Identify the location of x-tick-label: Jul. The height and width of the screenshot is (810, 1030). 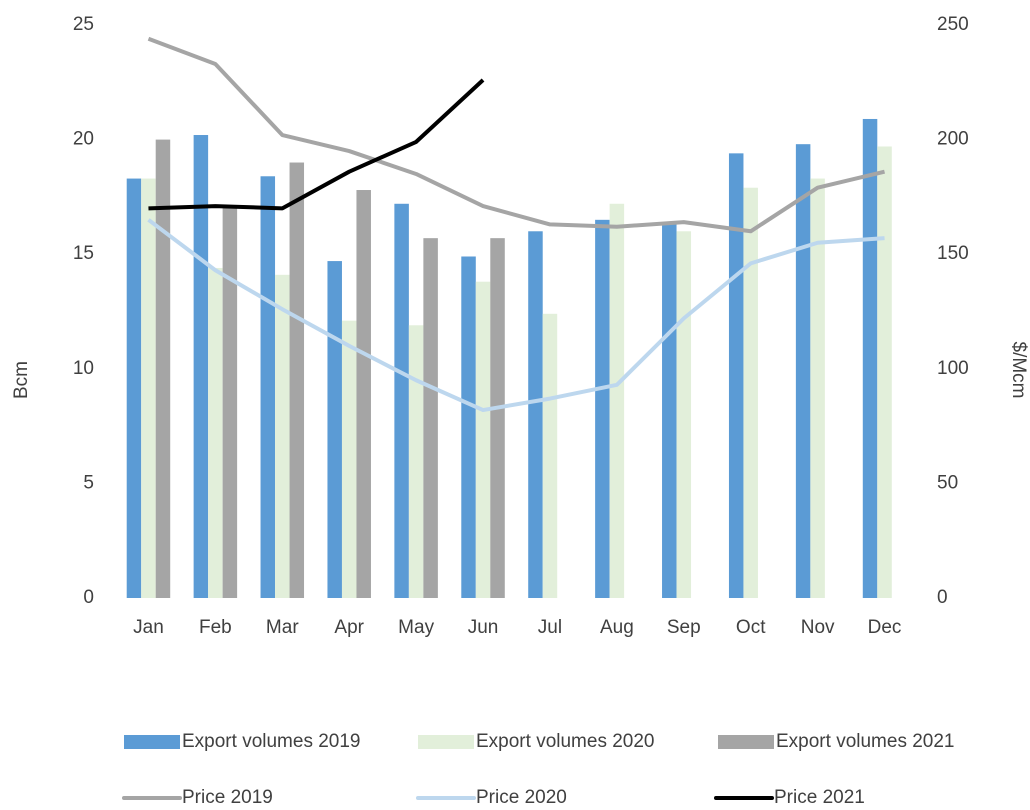
(550, 627).